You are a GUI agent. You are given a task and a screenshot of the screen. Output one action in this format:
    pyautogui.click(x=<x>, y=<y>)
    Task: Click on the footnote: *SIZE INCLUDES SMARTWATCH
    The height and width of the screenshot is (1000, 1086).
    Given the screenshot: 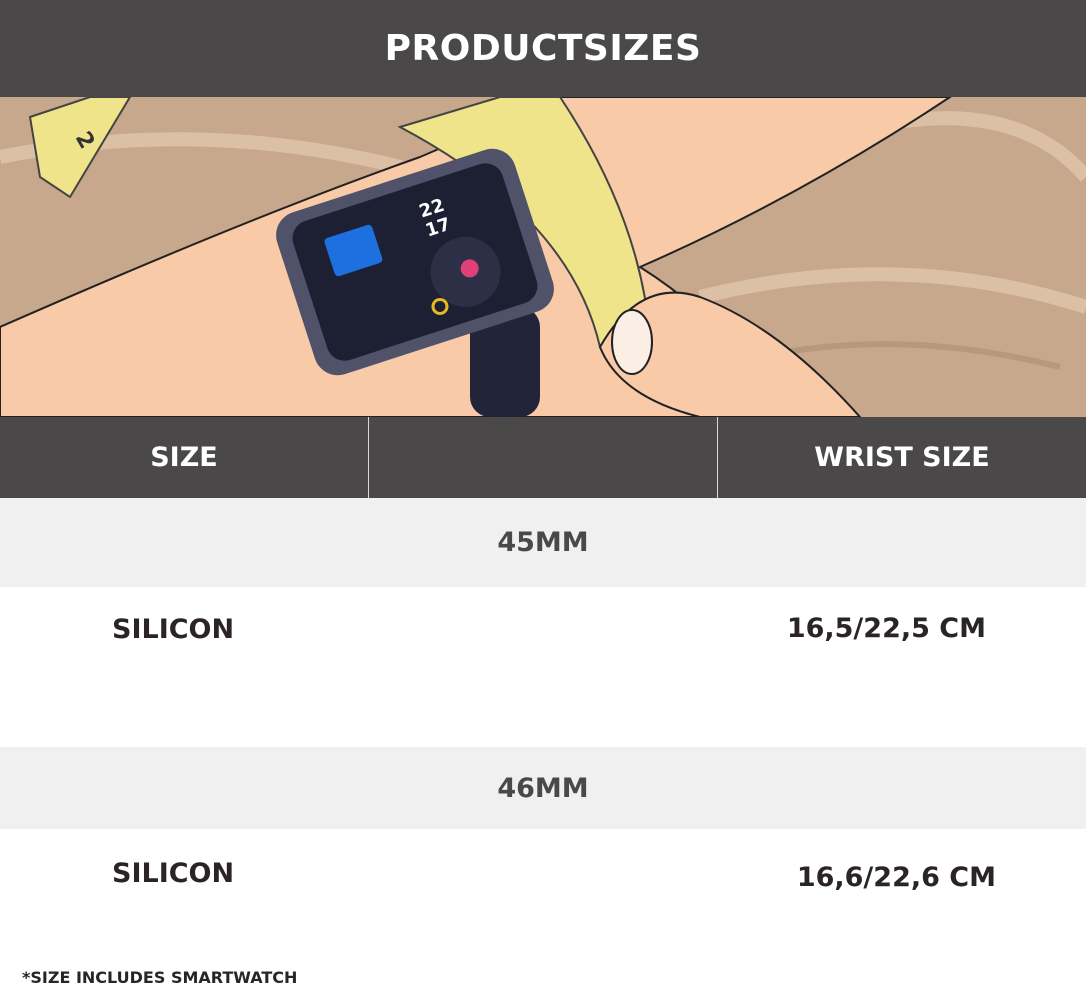 What is the action you would take?
    pyautogui.click(x=160, y=977)
    